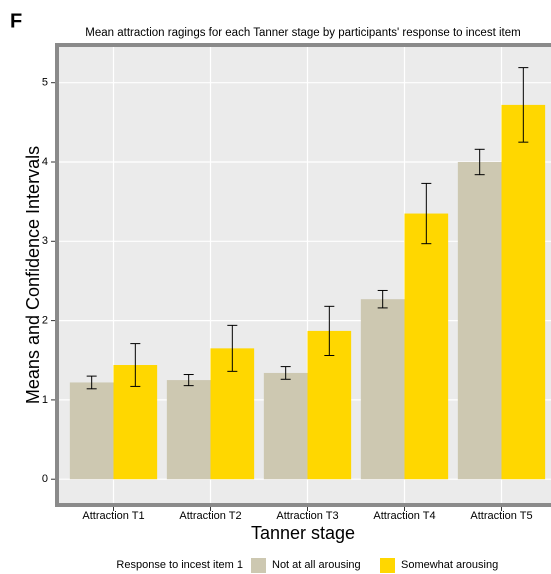  Describe the element at coordinates (303, 533) in the screenshot. I see `x-axis-title: Tanner stage` at that location.